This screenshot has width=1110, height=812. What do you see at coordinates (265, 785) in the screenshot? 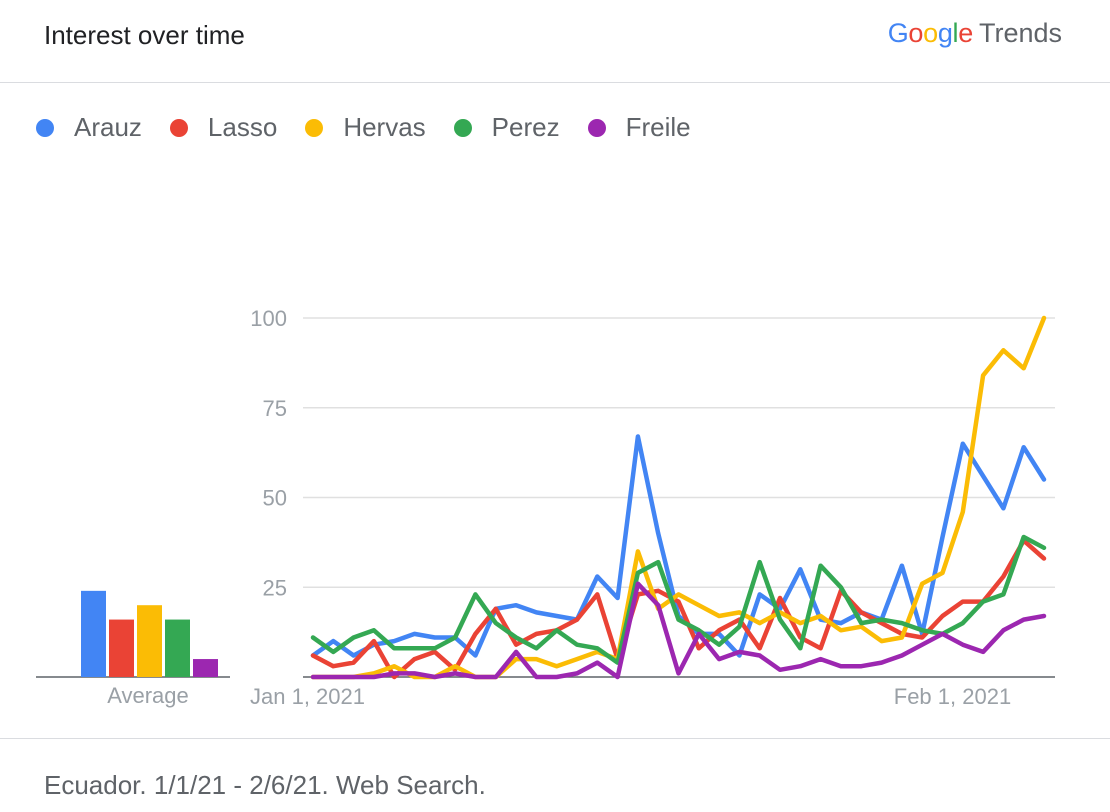
I see `footer-caption: Ecuador. 1/1/21 - 2/6/21. Web Search.` at bounding box center [265, 785].